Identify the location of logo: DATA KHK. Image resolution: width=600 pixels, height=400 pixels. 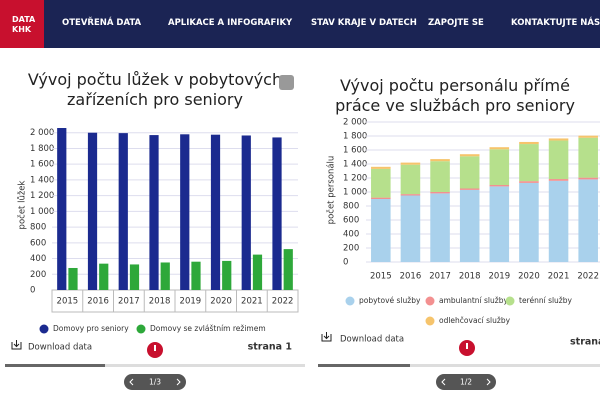
(22, 24).